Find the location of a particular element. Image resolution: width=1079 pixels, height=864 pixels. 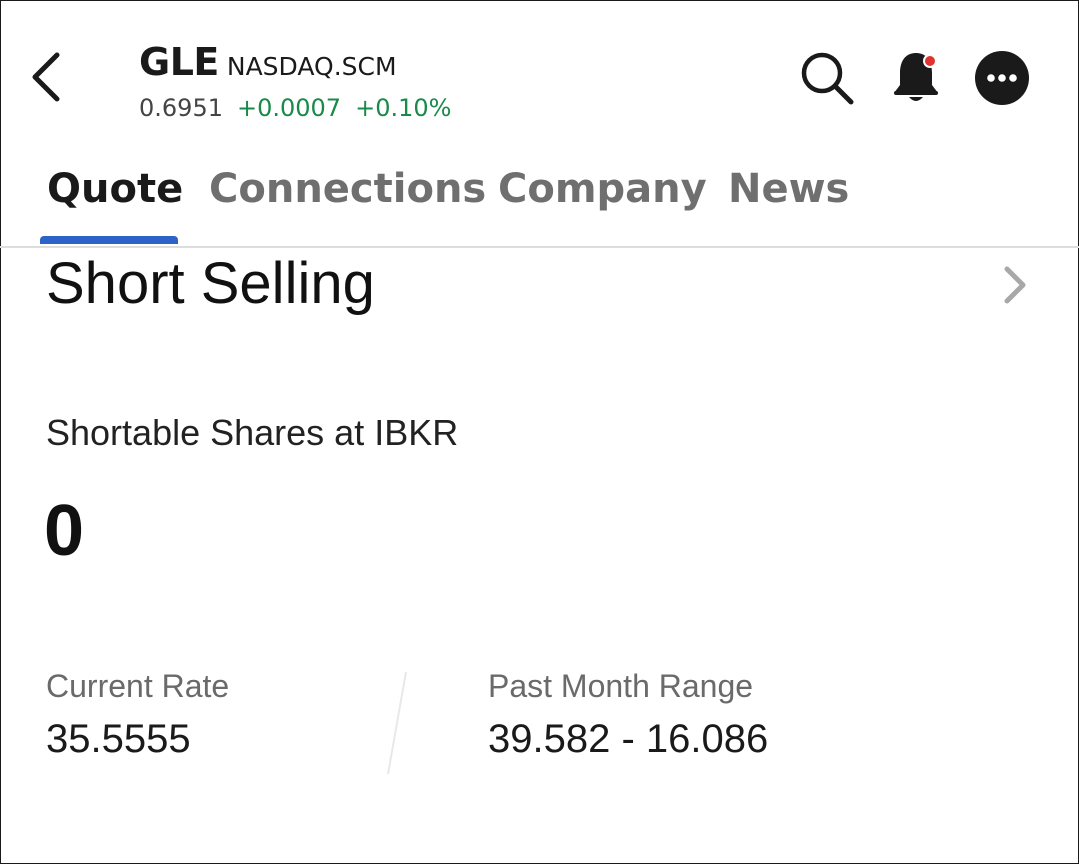

shortable-shares-value: 0 is located at coordinates (64, 531).